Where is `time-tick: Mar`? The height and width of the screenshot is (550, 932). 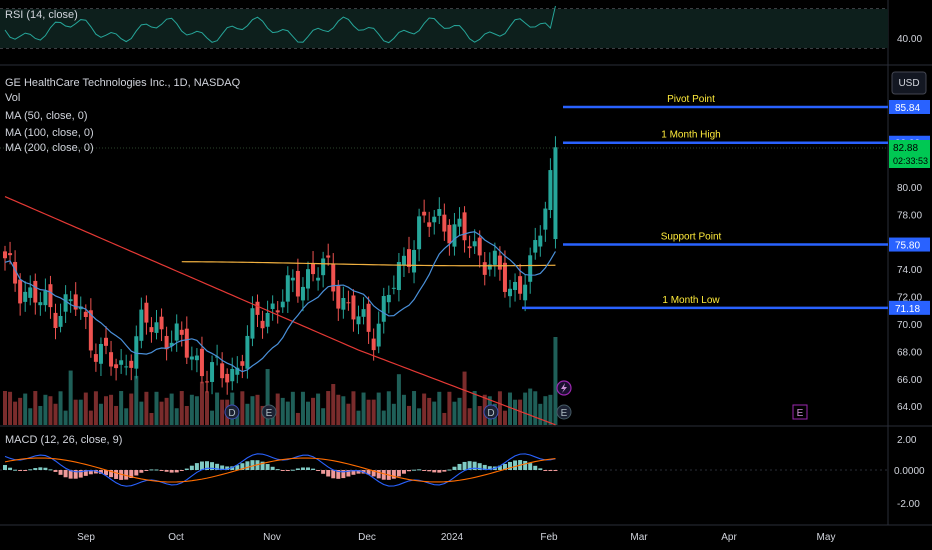
time-tick: Mar is located at coordinates (639, 537).